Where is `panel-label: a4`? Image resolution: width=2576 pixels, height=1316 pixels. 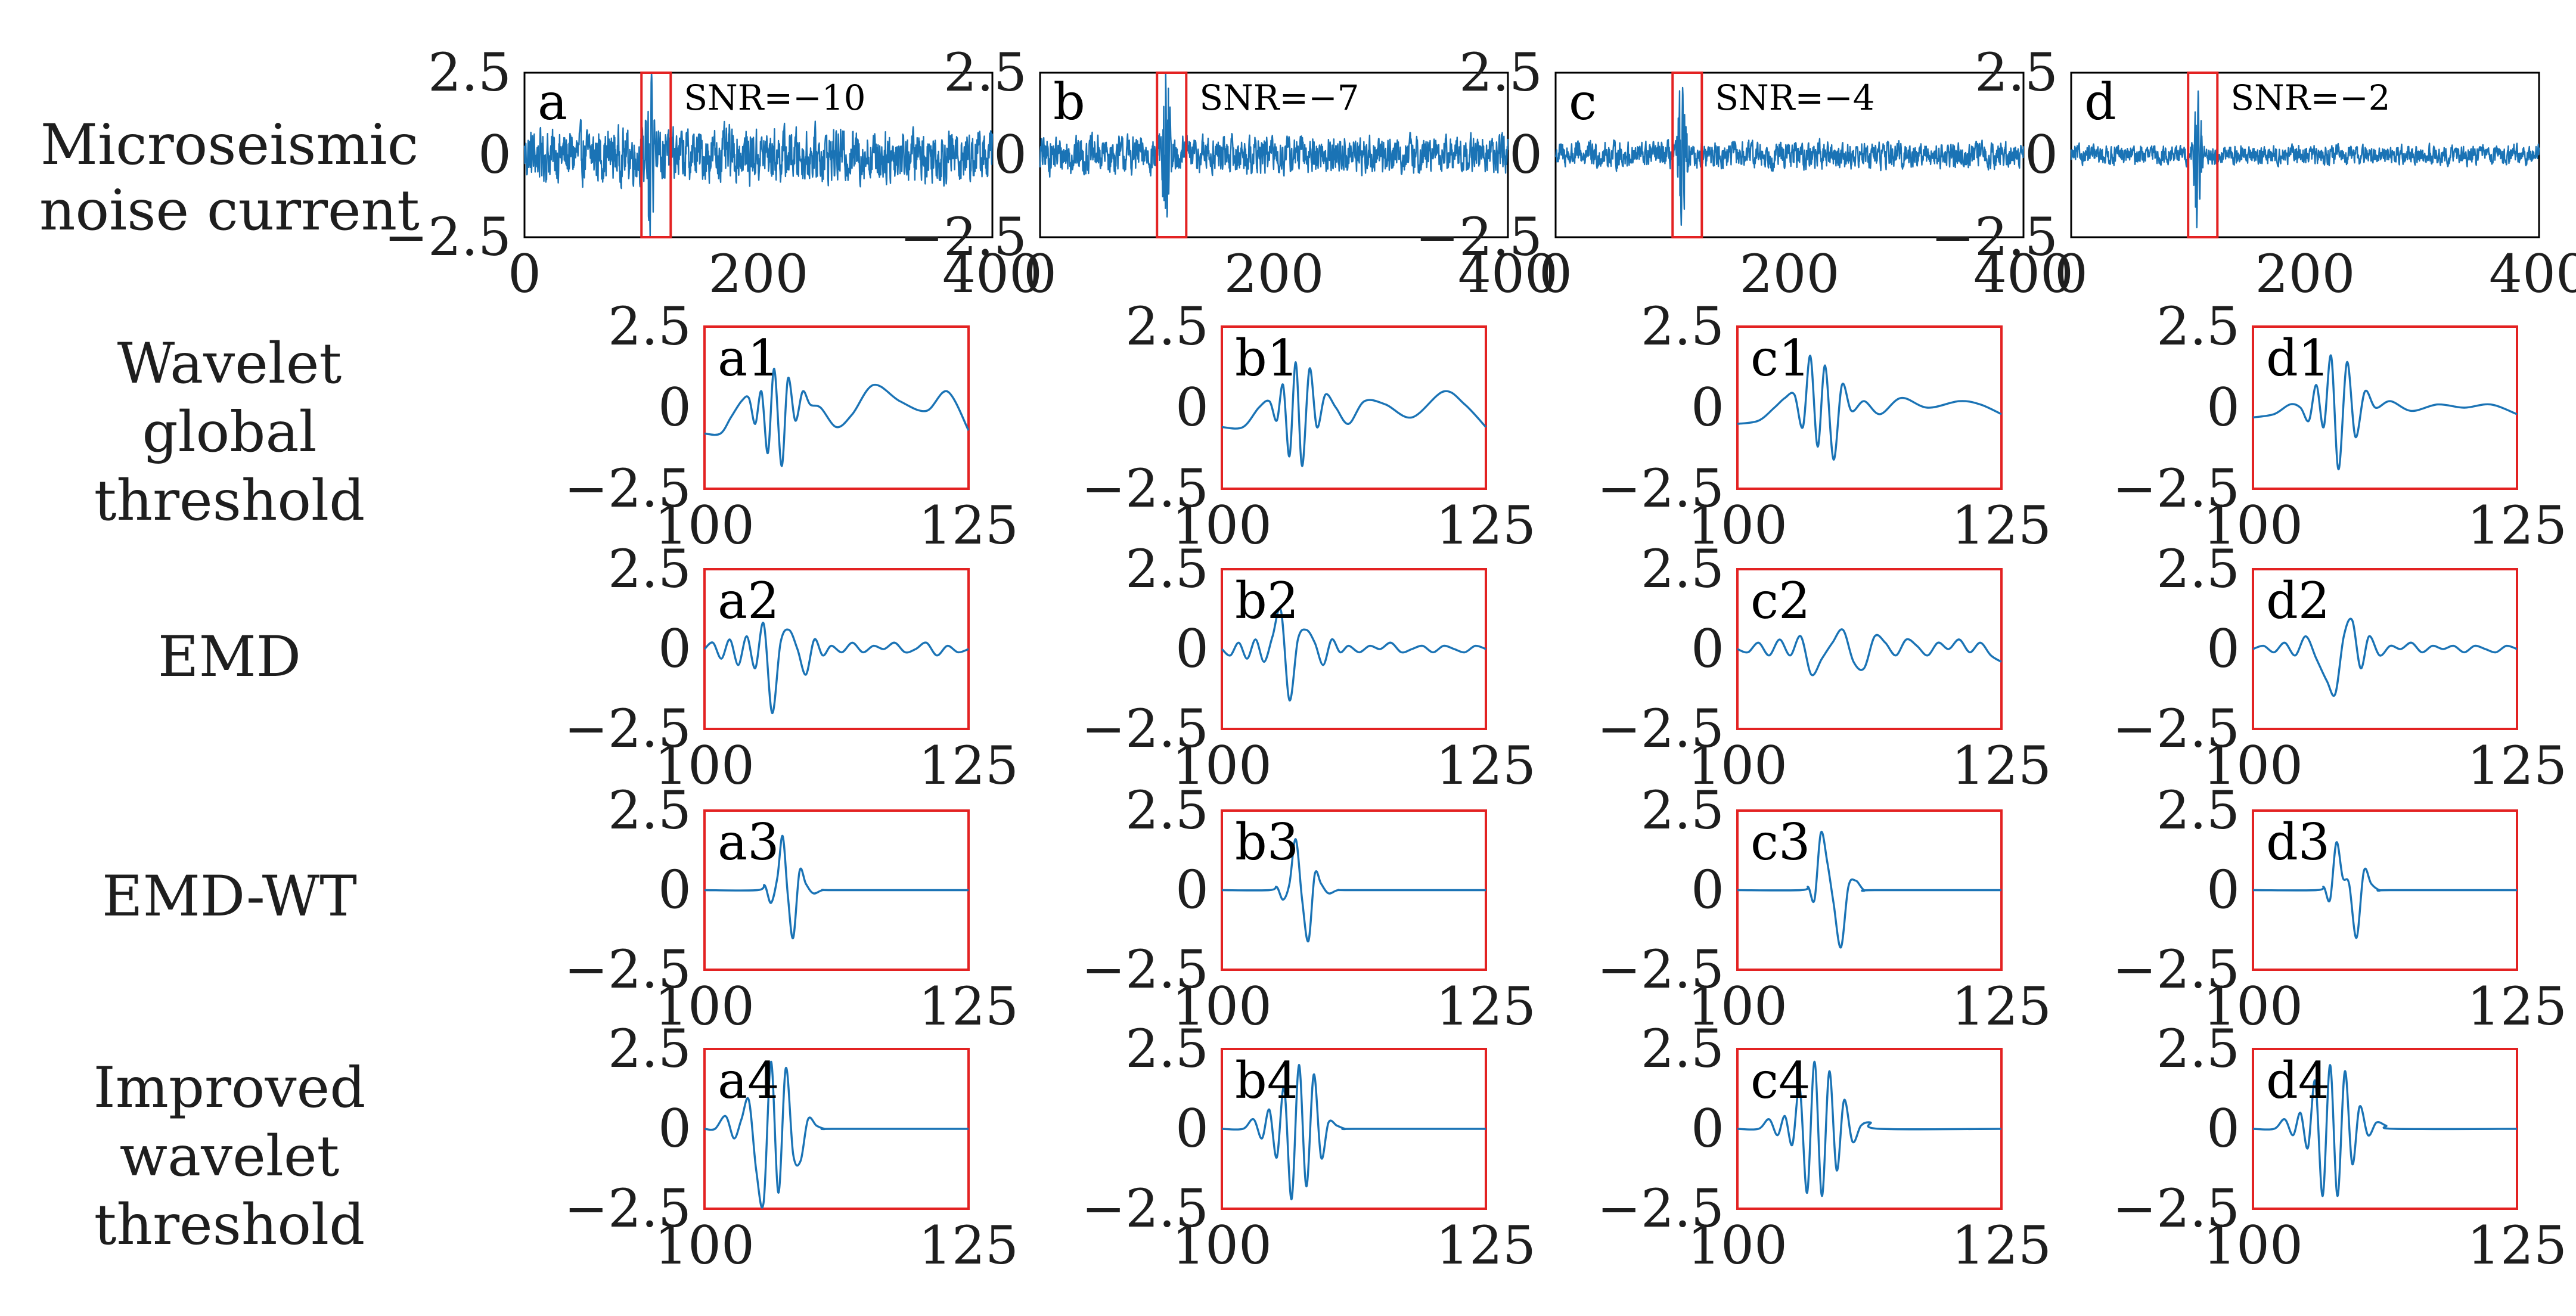 panel-label: a4 is located at coordinates (749, 1080).